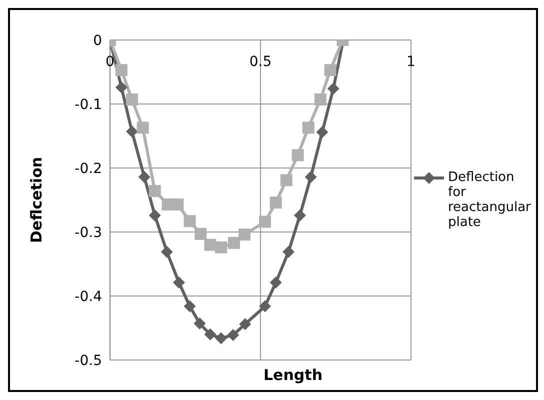  I want to click on x-tick-label: 0.5, so click(260, 62).